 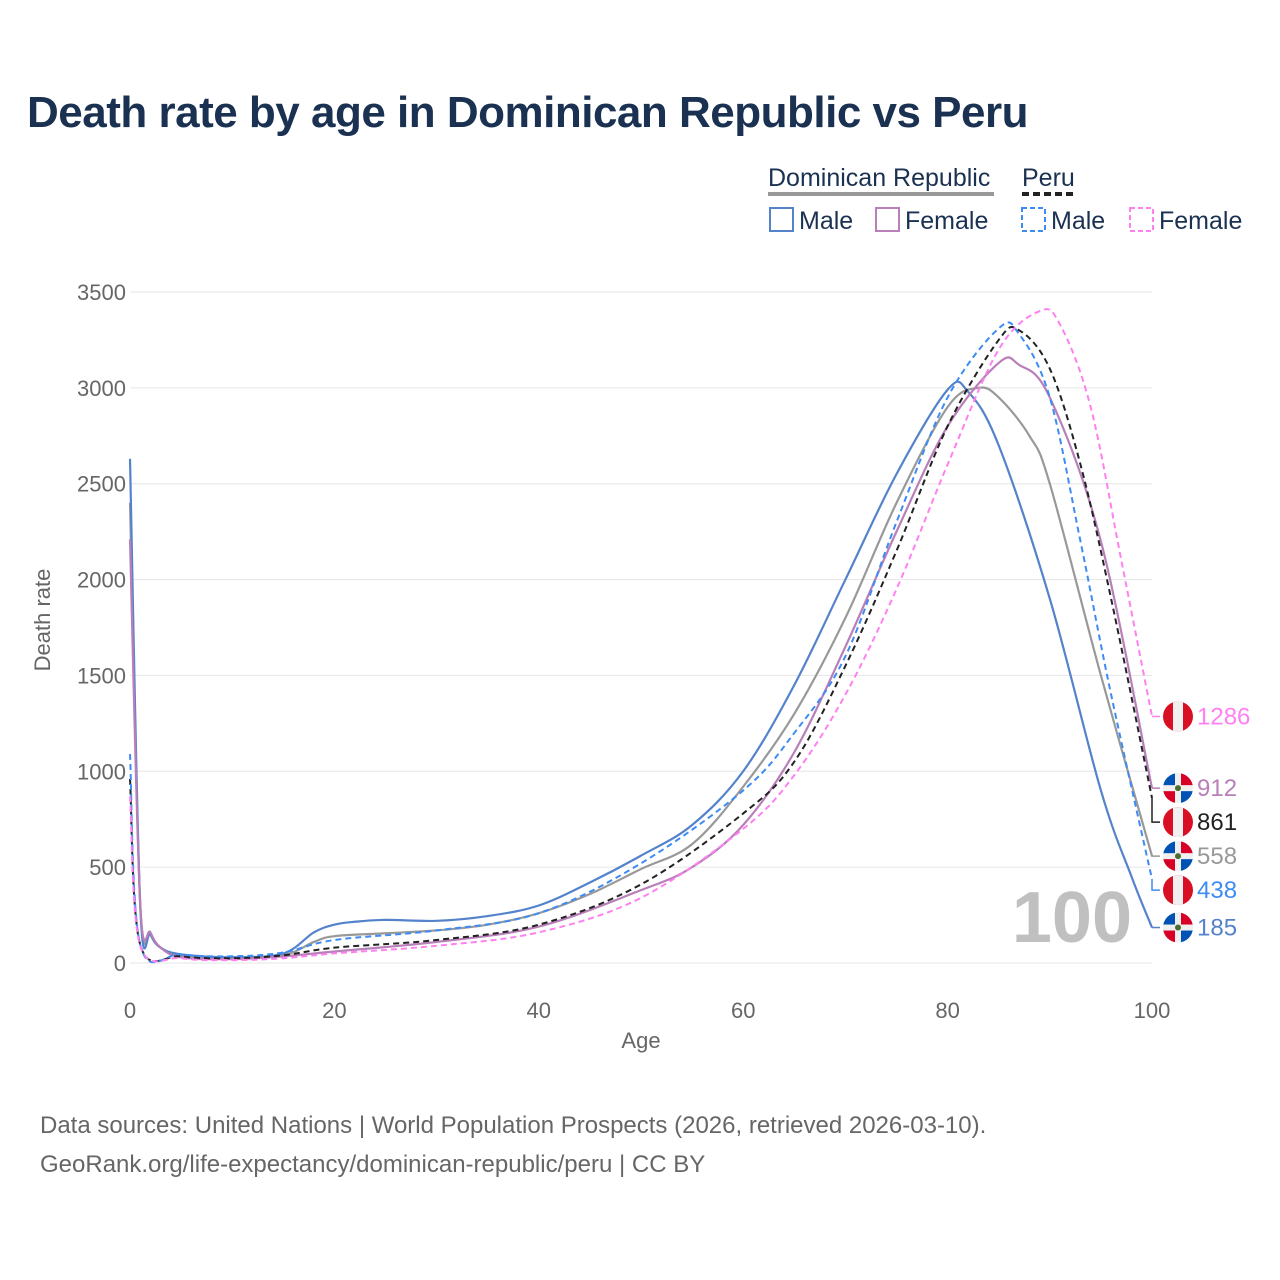 What do you see at coordinates (120, 963) in the screenshot?
I see `y-tick-label: 0` at bounding box center [120, 963].